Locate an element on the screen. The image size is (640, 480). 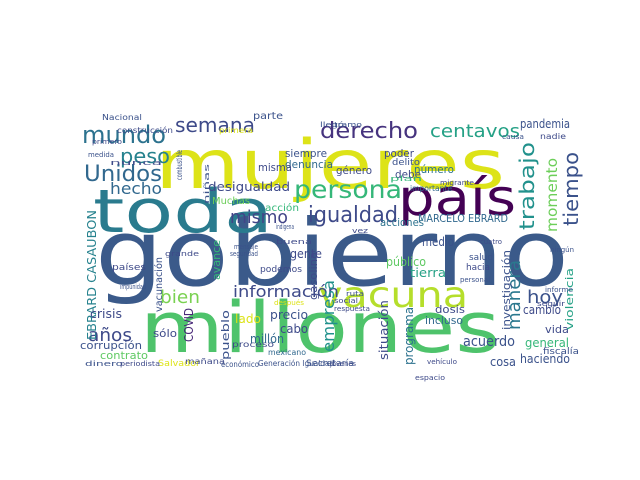
word: mensaje is located at coordinates (246, 247).